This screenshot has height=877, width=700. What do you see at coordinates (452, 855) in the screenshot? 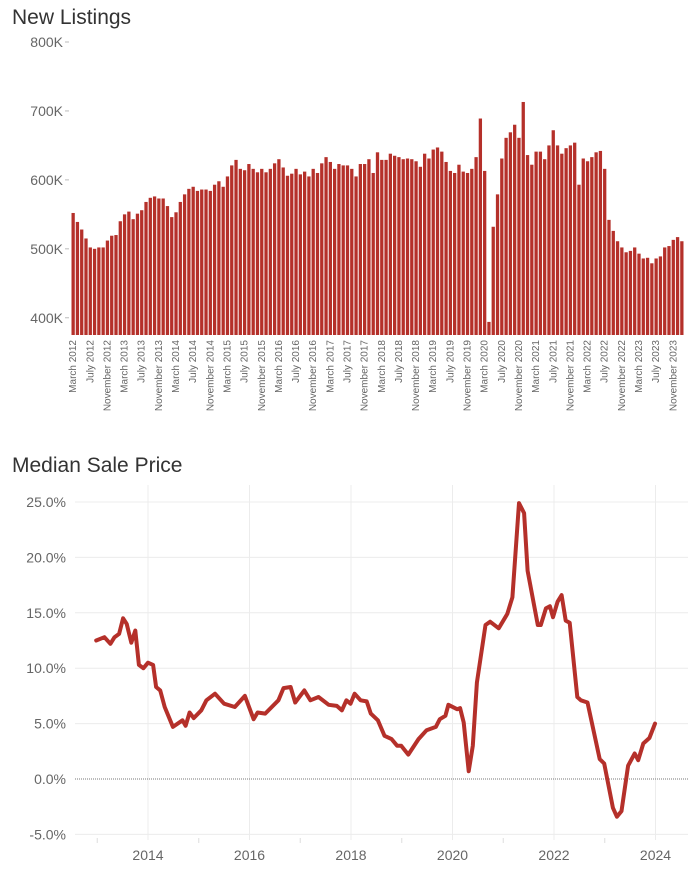
I see `x-tick-label: 2020` at bounding box center [452, 855].